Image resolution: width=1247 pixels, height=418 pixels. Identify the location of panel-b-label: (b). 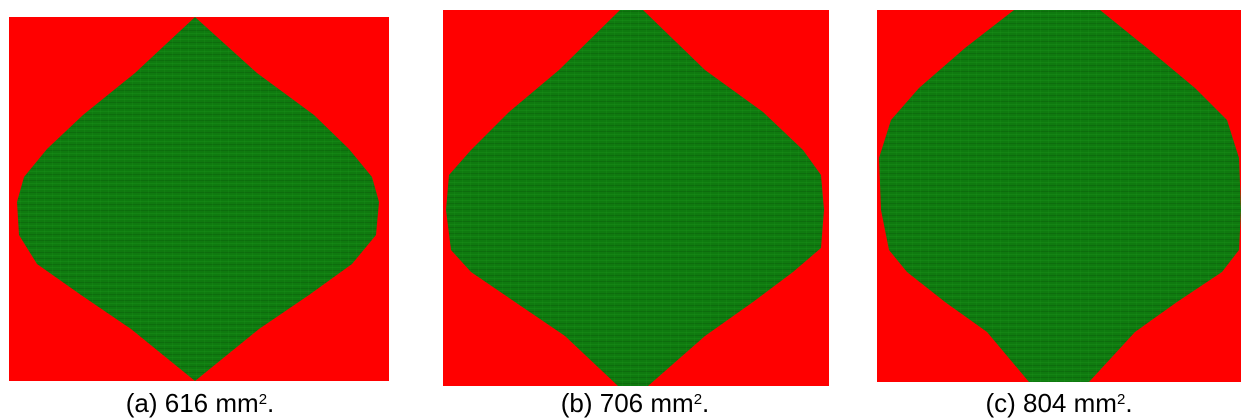
(576, 403).